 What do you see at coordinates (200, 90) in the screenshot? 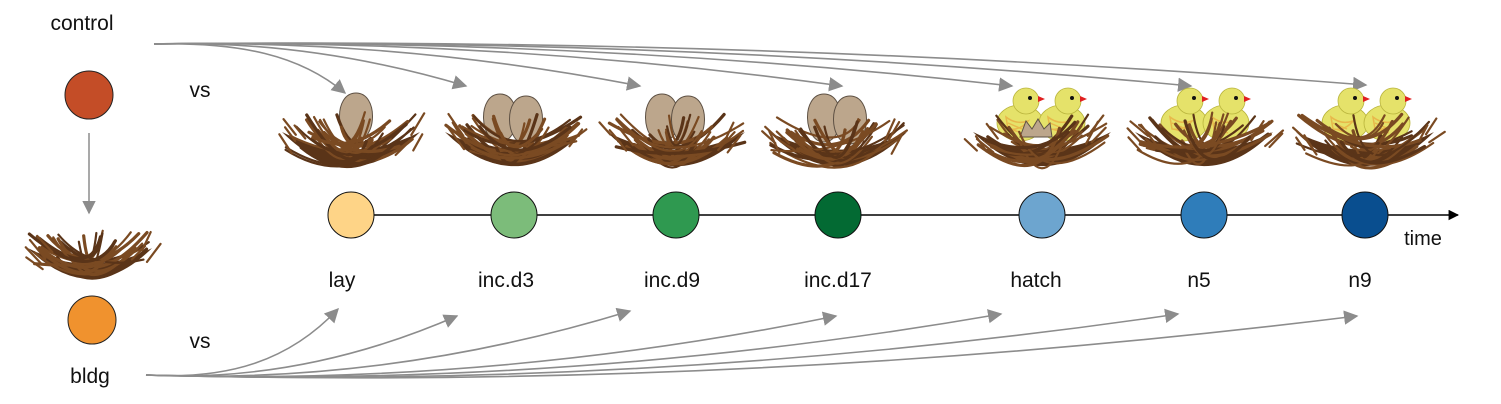
I see `vs-top-label: vs` at bounding box center [200, 90].